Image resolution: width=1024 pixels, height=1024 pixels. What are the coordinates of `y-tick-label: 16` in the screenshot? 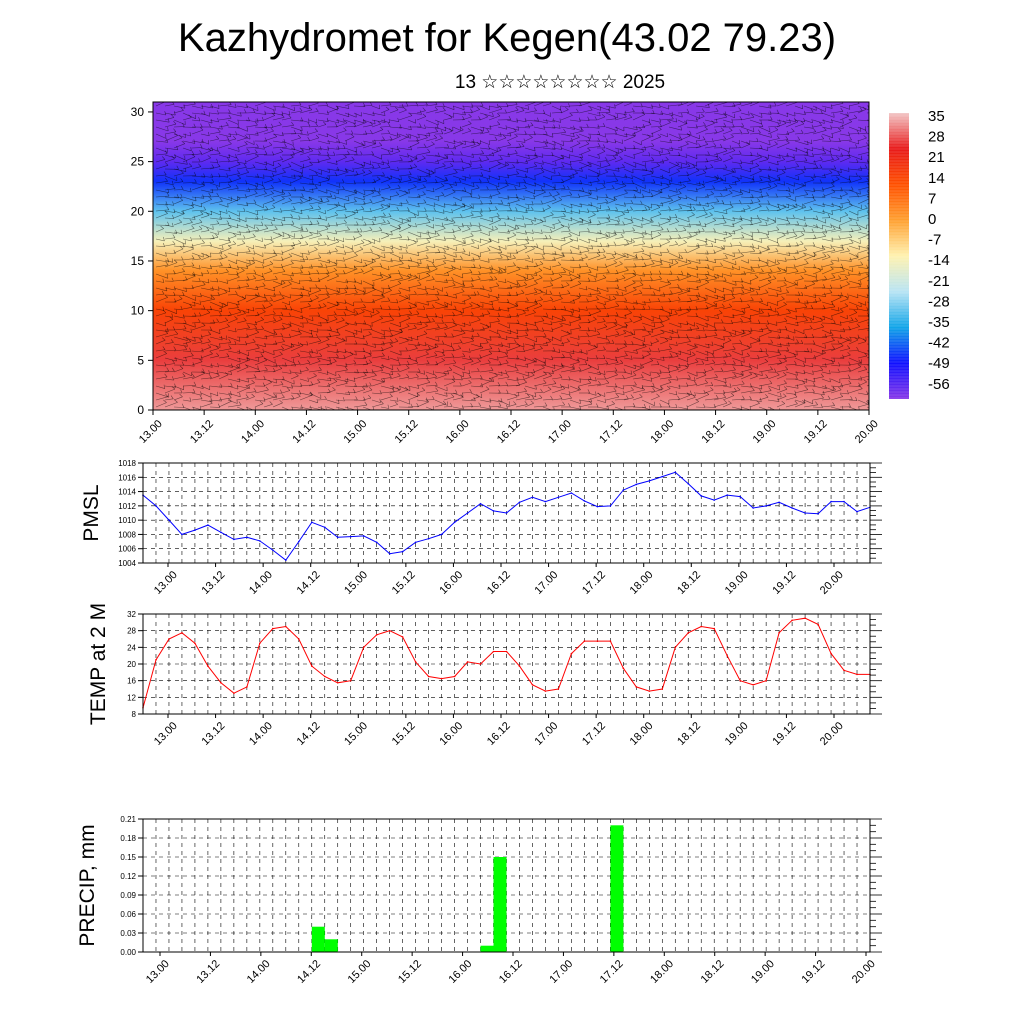 It's located at (131, 681).